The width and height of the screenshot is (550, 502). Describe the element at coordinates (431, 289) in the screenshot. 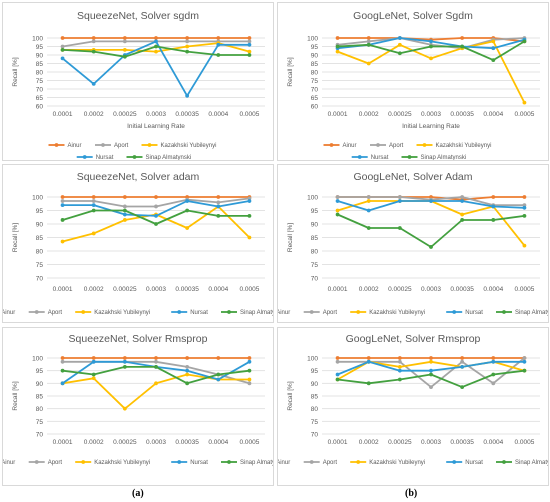

I see `x-tick-label: 0.0003` at that location.